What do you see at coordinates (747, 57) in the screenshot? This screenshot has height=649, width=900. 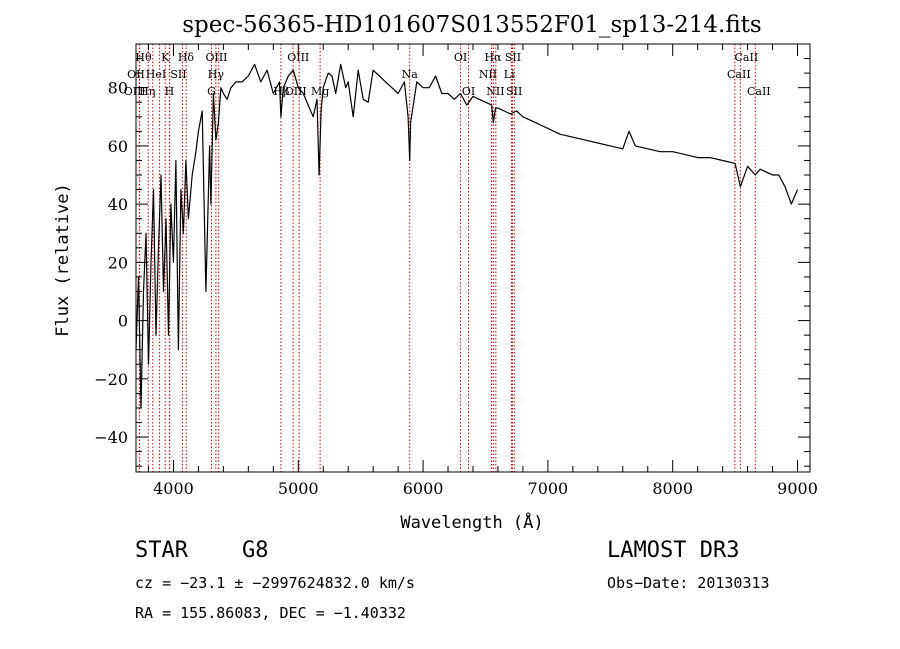 I see `line-label-8: CaII` at bounding box center [747, 57].